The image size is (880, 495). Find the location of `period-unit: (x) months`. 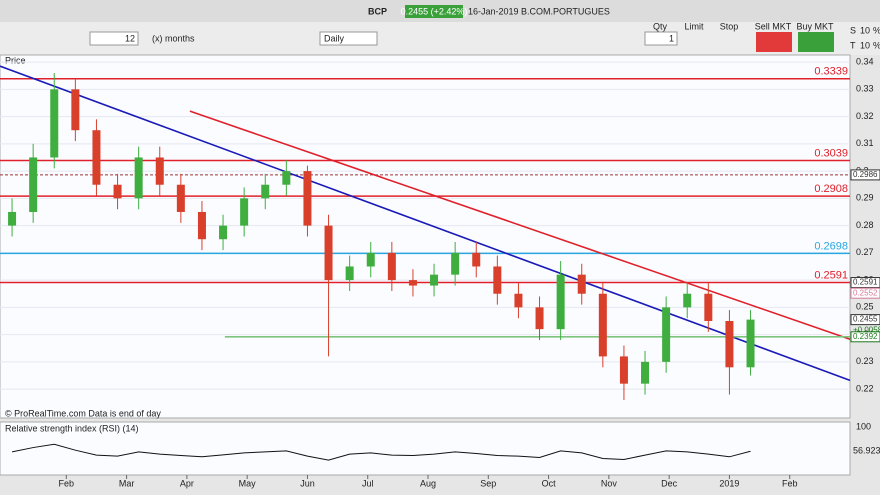

period-unit: (x) months is located at coordinates (173, 38).